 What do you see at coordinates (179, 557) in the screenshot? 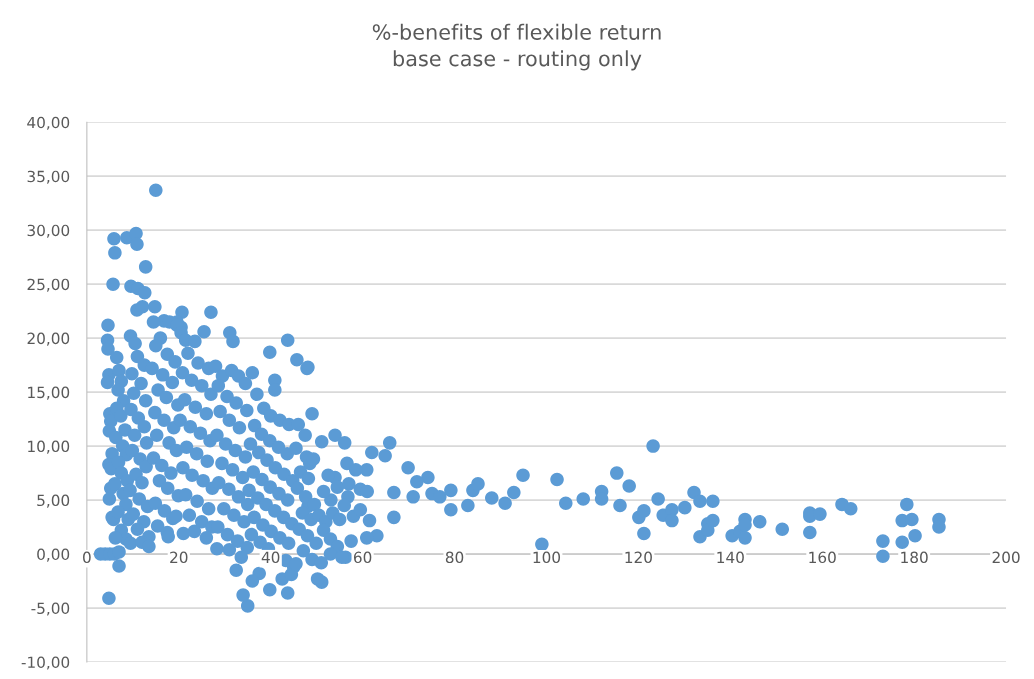
I see `x-tick-label: 20` at bounding box center [179, 557].